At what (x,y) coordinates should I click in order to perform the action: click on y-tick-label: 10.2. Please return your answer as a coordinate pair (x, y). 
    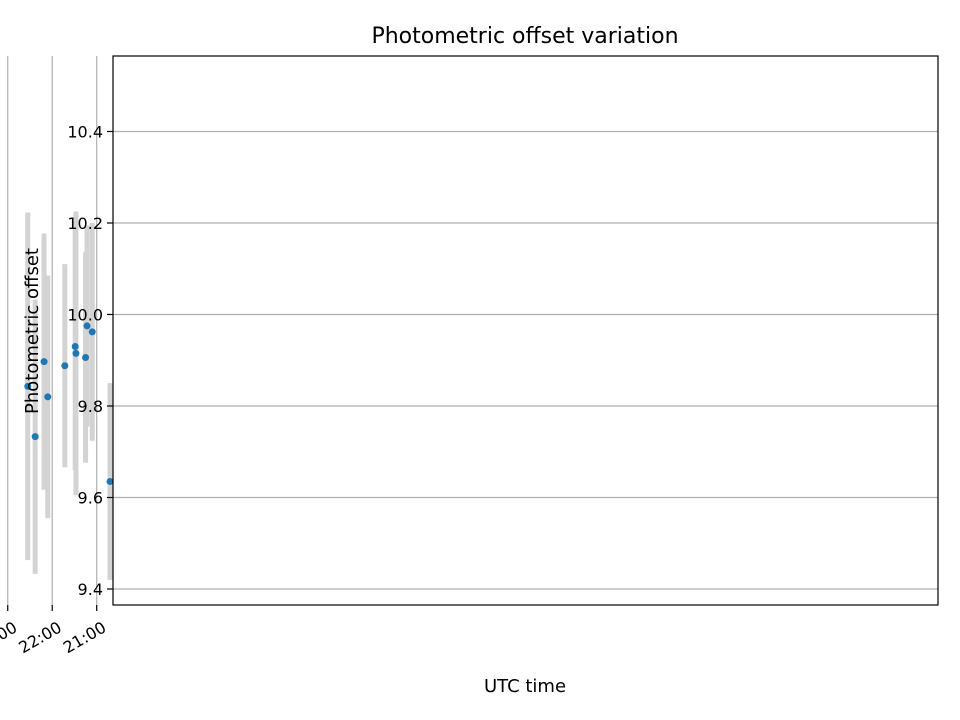
    Looking at the image, I should click on (85, 223).